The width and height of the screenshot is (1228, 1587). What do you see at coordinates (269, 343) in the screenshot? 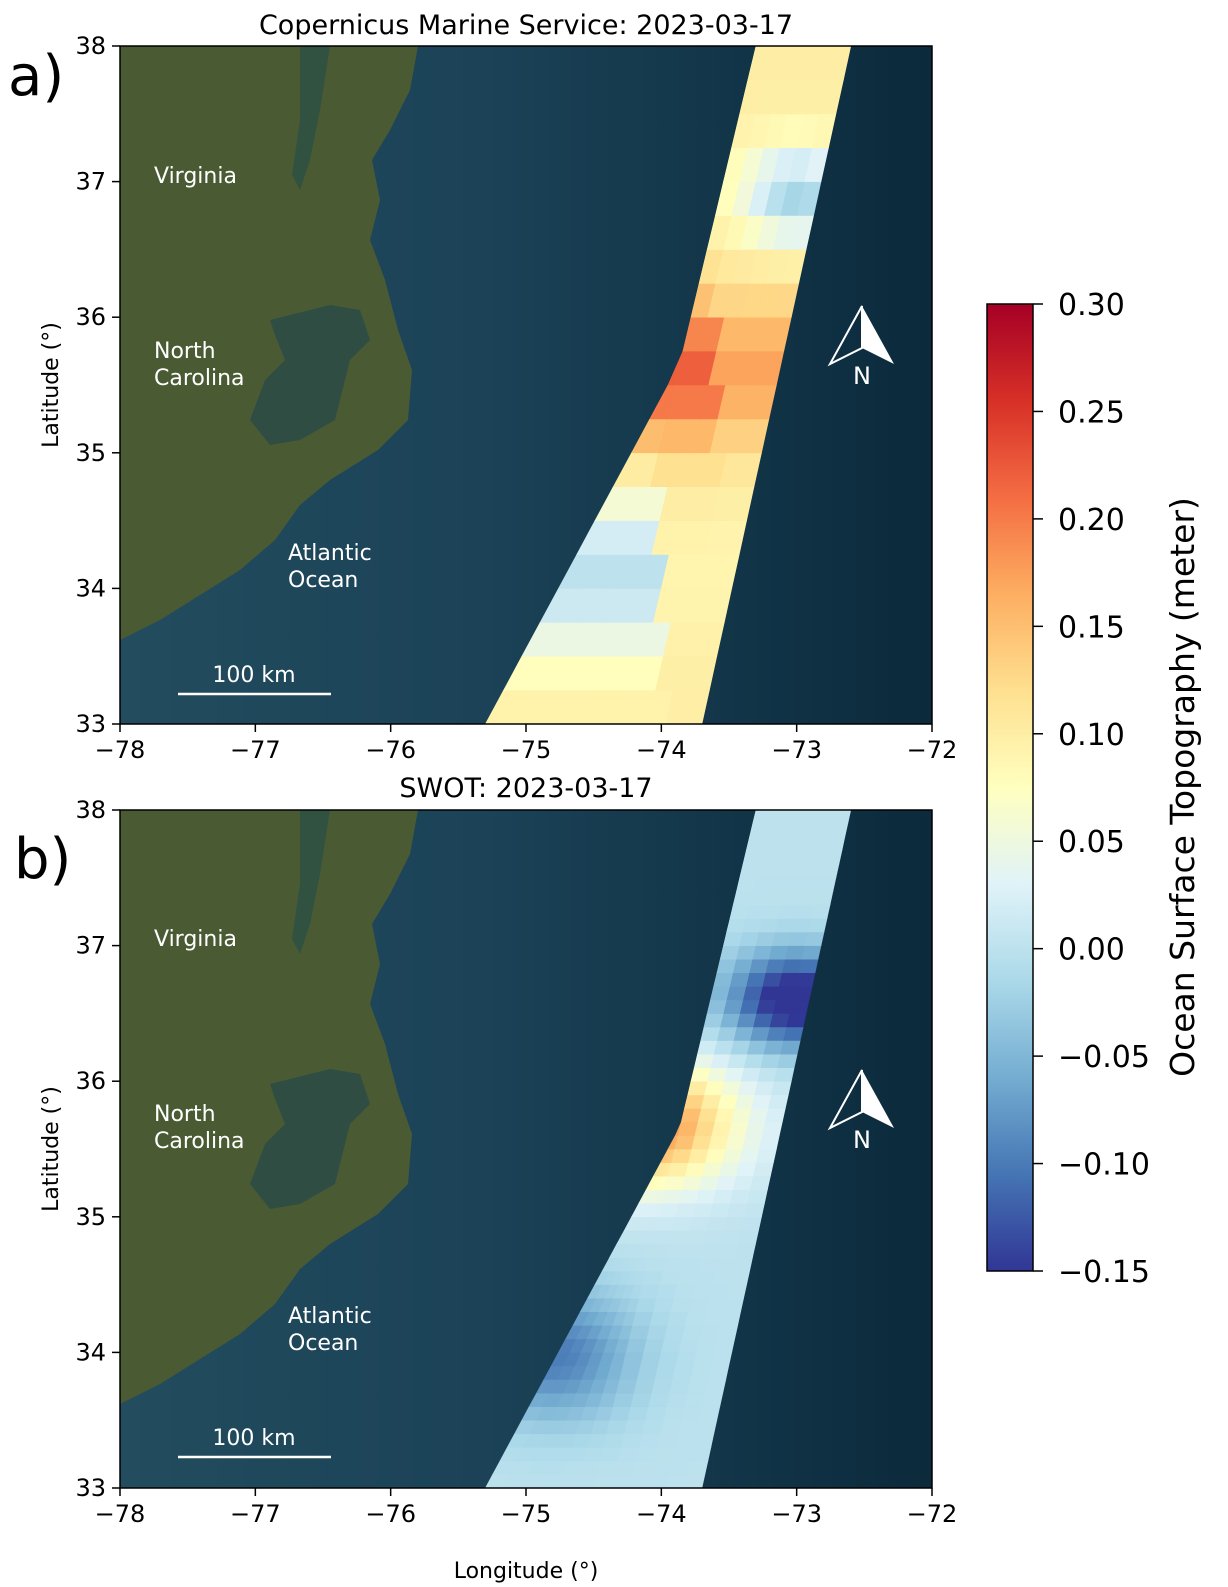
I see `land-a` at bounding box center [269, 343].